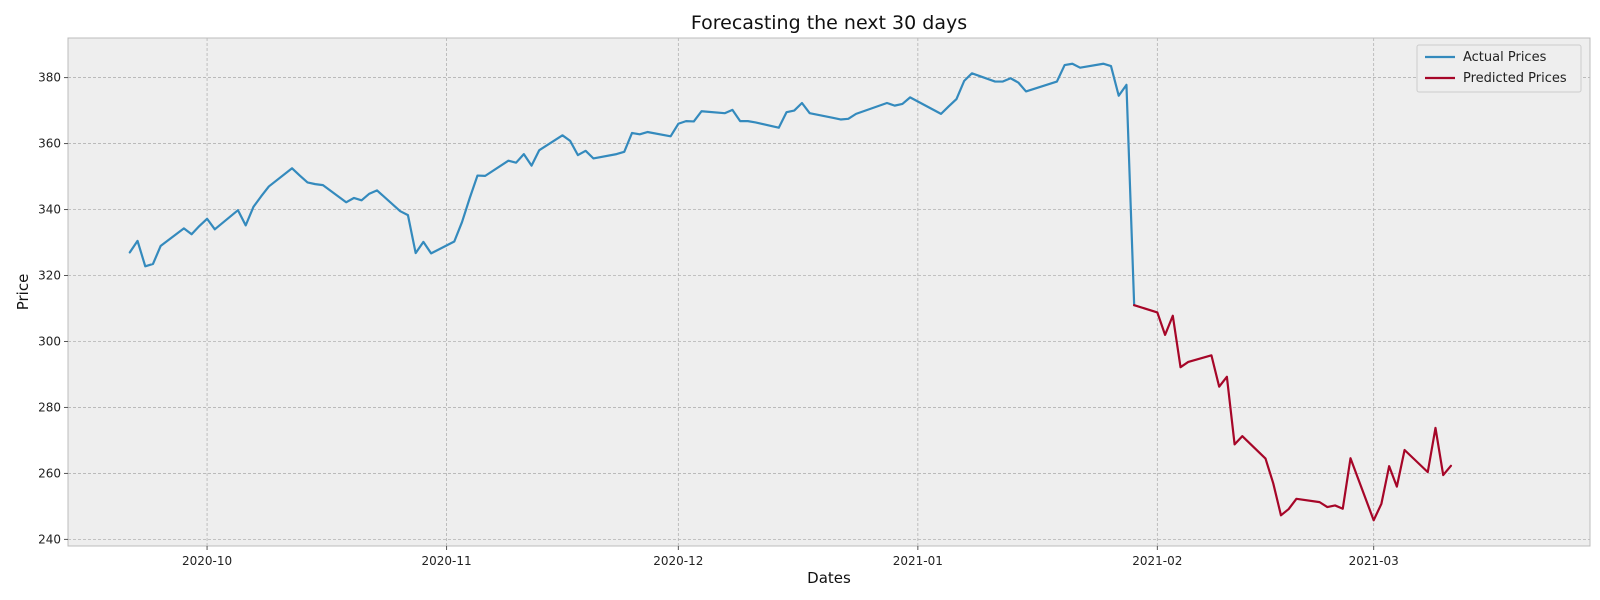  What do you see at coordinates (49, 539) in the screenshot?
I see `y-tick-label: 240` at bounding box center [49, 539].